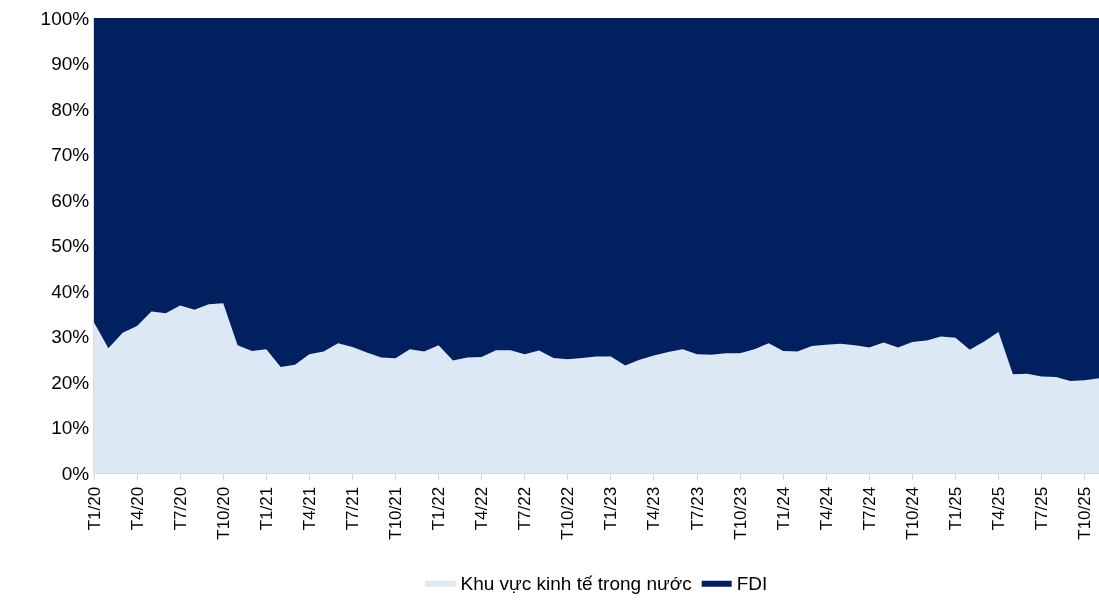 The height and width of the screenshot is (602, 1099). I want to click on x-tick-label: T4/21, so click(309, 508).